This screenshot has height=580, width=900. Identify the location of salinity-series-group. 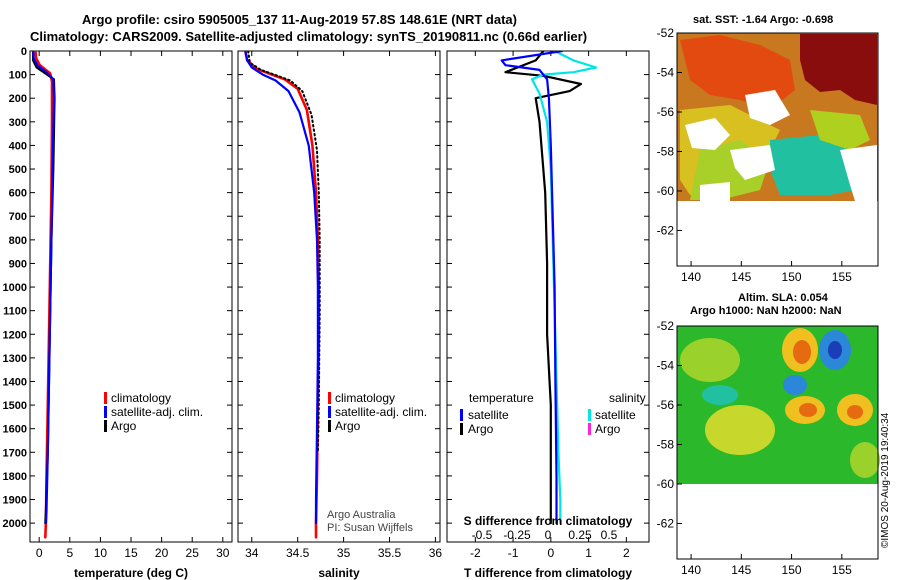
(282, 295).